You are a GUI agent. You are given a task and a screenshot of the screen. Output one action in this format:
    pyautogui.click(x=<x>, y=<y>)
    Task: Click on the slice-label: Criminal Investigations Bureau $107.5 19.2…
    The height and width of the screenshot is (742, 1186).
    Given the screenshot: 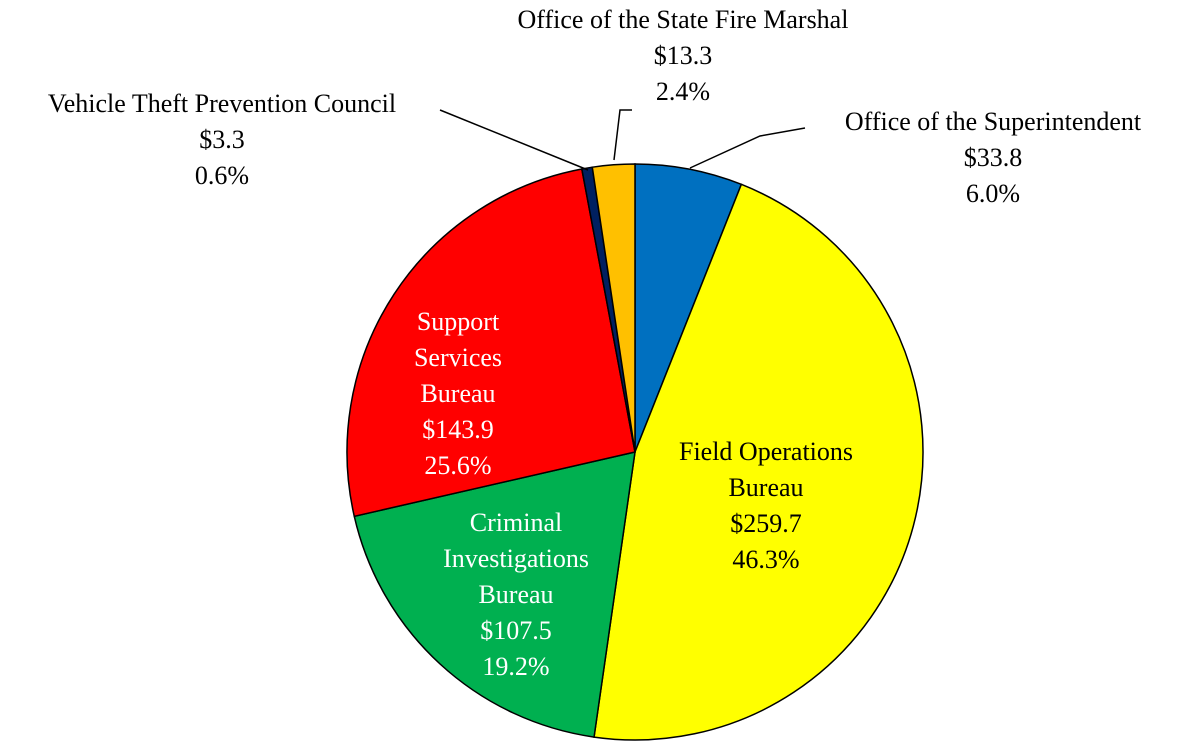 What is the action you would take?
    pyautogui.click(x=516, y=595)
    